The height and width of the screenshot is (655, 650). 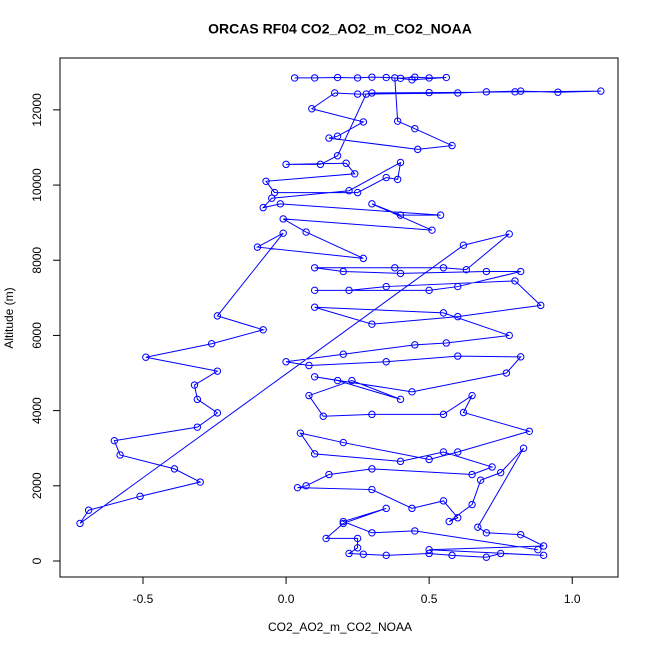 I want to click on y-tick-label: 8000, so click(x=37, y=260).